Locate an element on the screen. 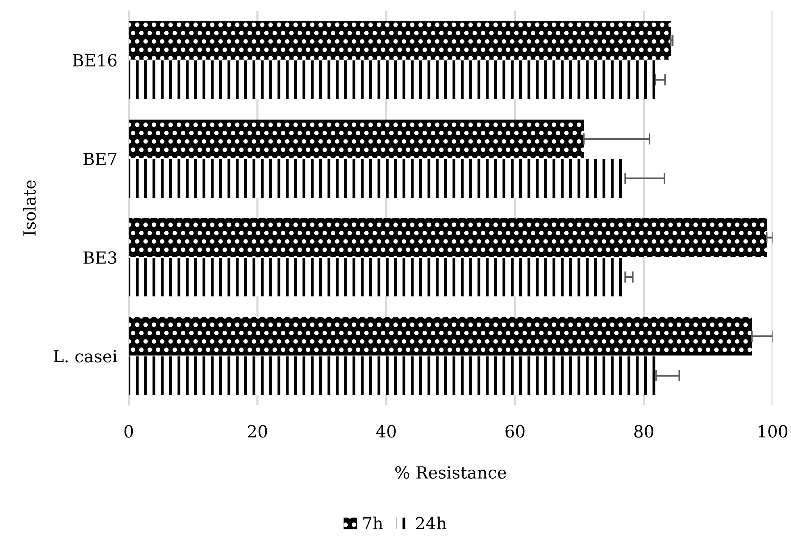  legend-label: 7h is located at coordinates (374, 523).